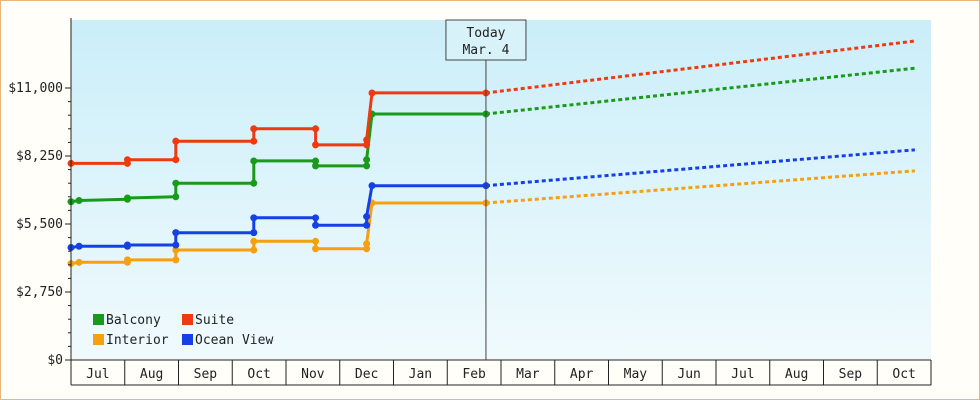 This screenshot has width=980, height=400. What do you see at coordinates (39, 224) in the screenshot?
I see `y-tick-label: $5,500` at bounding box center [39, 224].